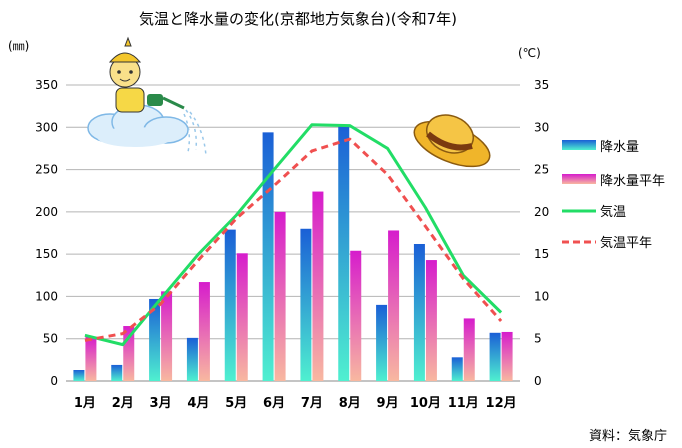 The width and height of the screenshot is (682, 448). What do you see at coordinates (538, 381) in the screenshot?
I see `right-tick-label: 0` at bounding box center [538, 381].